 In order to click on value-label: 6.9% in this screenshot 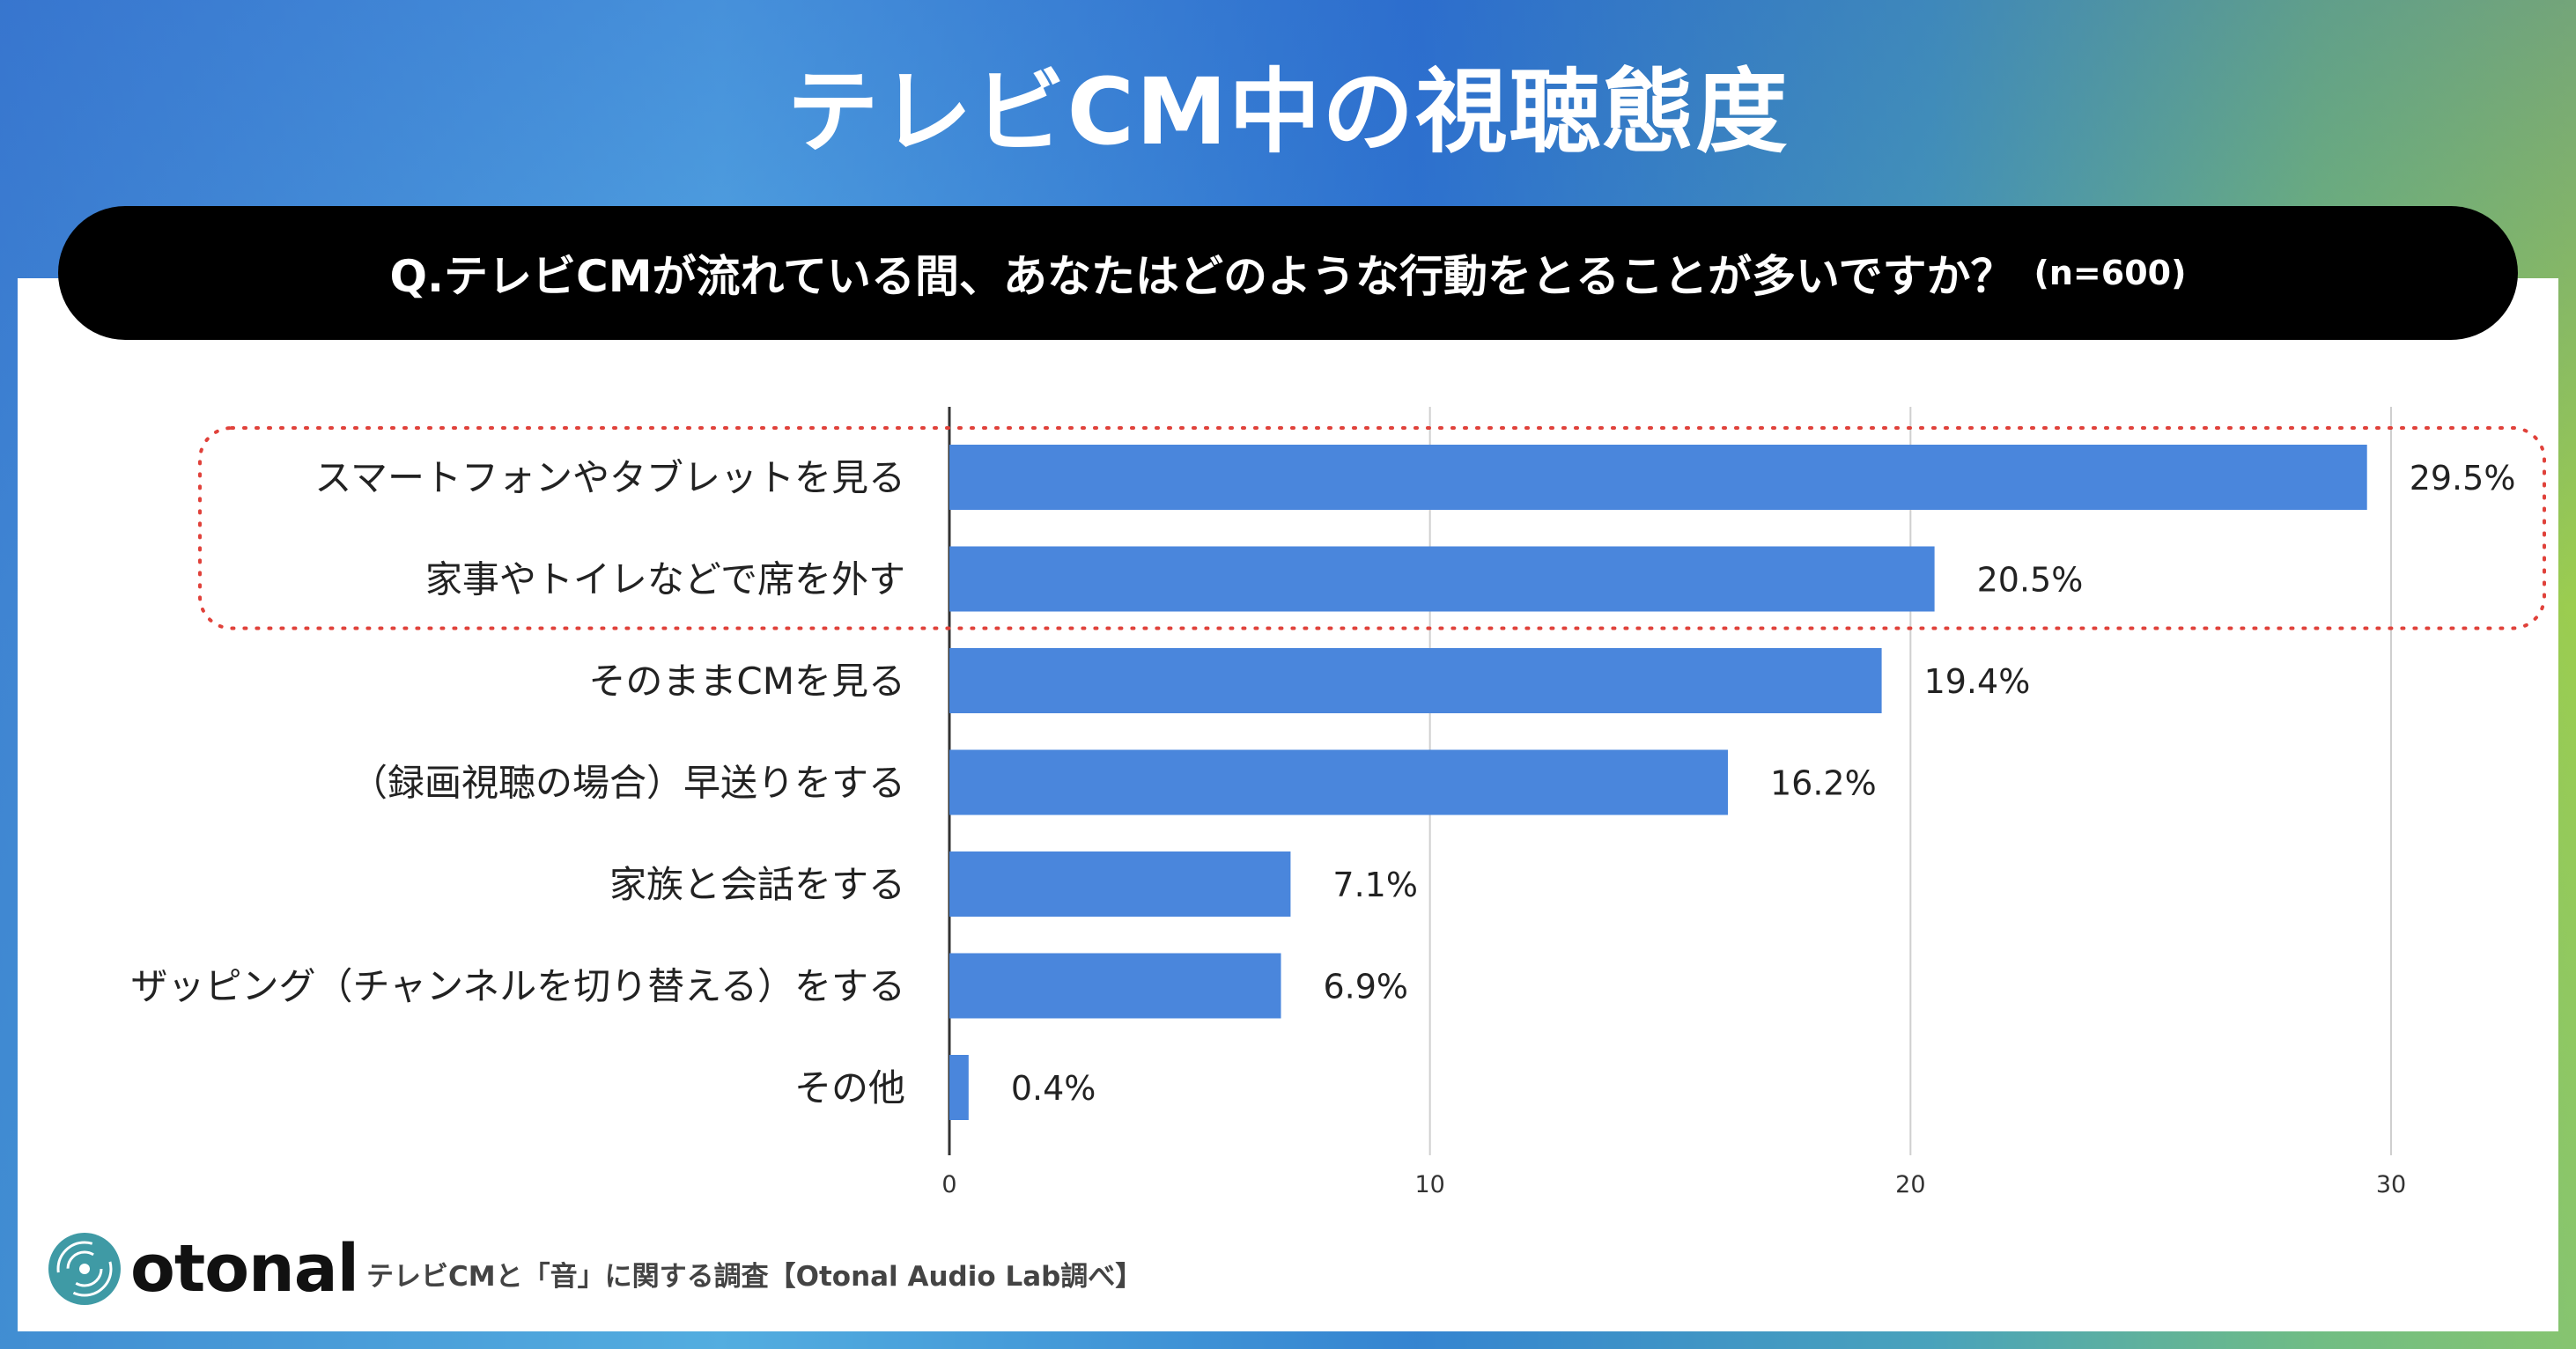, I will do `click(1366, 987)`.